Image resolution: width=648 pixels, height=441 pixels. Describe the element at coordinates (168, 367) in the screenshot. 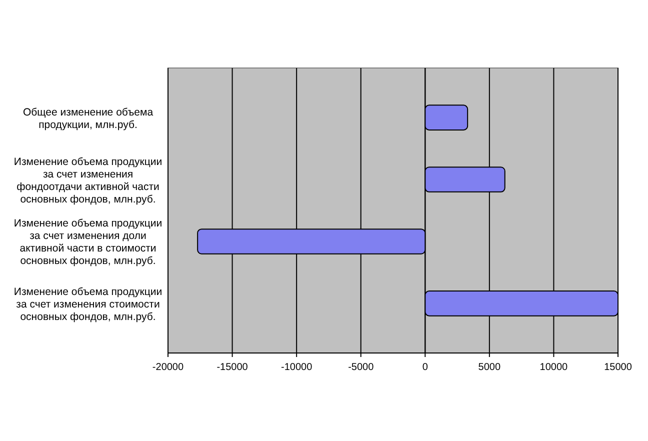

I see `x-tick-label: -20000` at that location.